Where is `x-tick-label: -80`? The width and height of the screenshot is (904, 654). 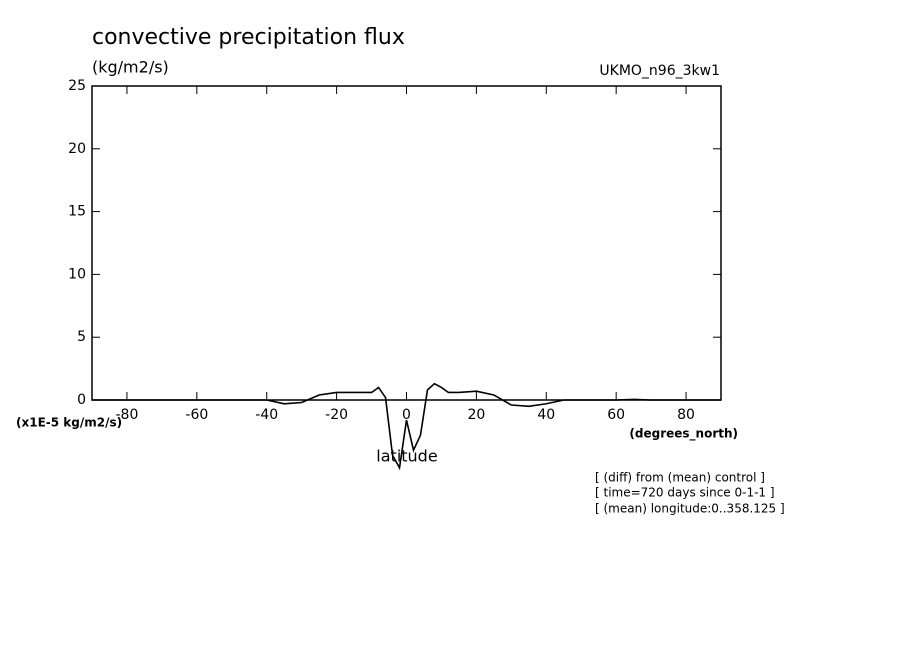
x-tick-label: -80 is located at coordinates (127, 415).